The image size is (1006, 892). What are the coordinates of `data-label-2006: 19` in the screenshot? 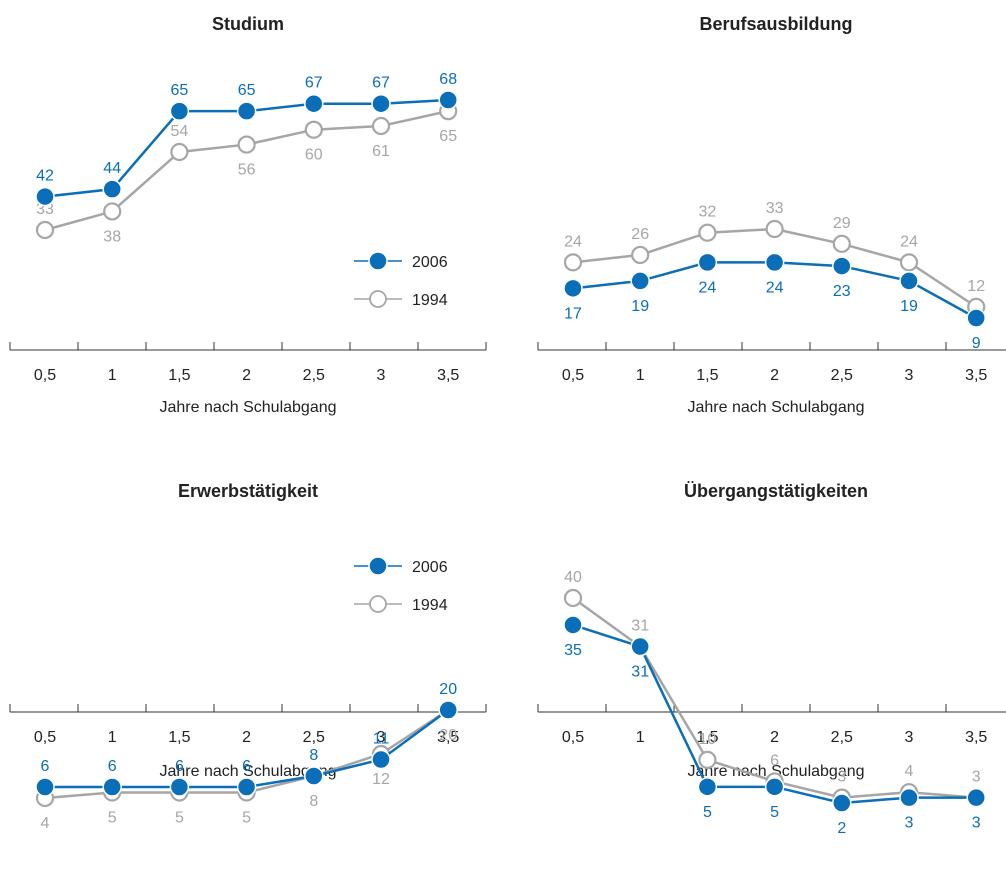 It's located at (909, 306).